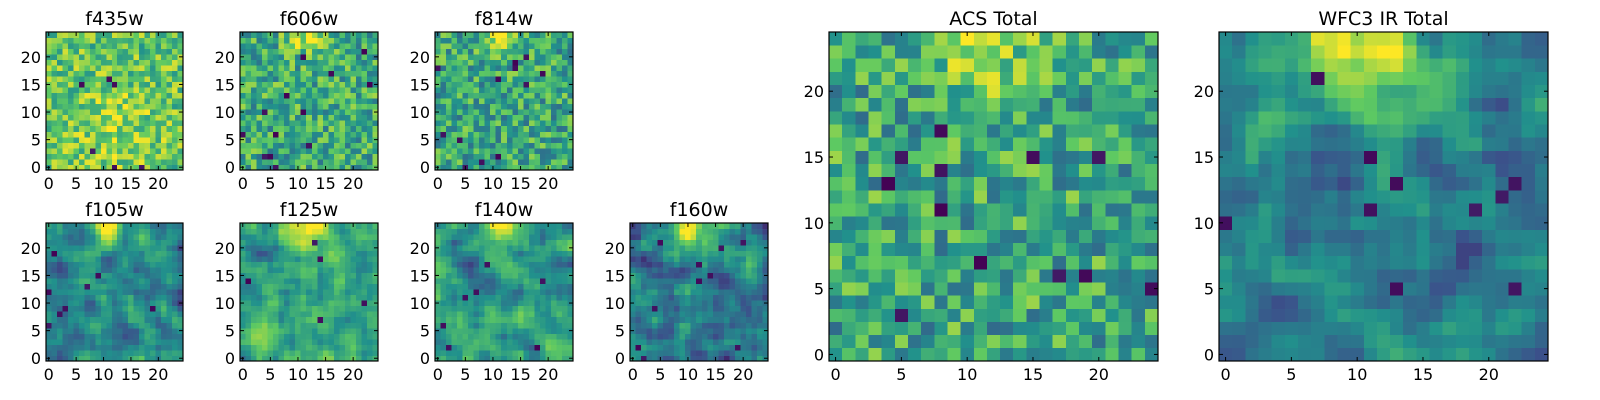 Image resolution: width=1600 pixels, height=400 pixels. Describe the element at coordinates (243, 374) in the screenshot. I see `x-tick-label: 0` at that location.